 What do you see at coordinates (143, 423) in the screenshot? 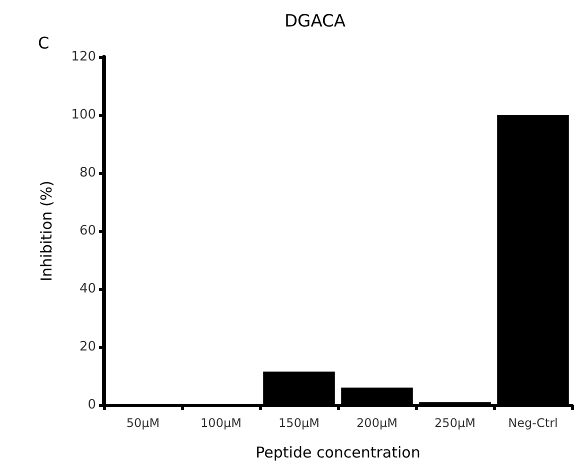
I see `x-tick-label: 50µM` at bounding box center [143, 423].